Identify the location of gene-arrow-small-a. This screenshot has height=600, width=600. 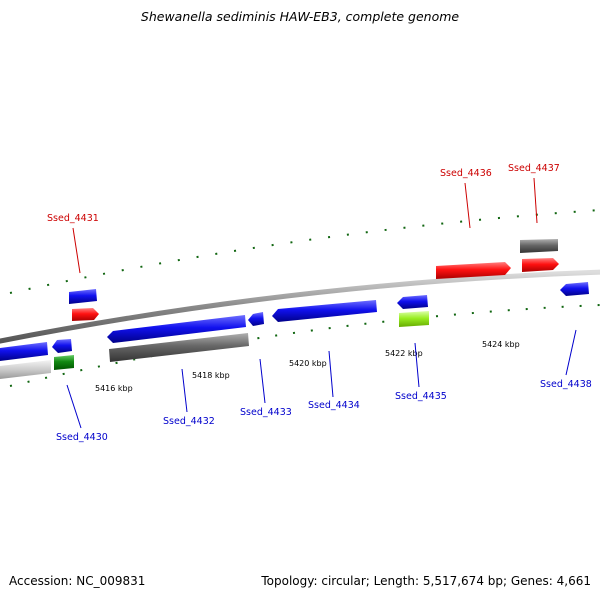
(62, 346).